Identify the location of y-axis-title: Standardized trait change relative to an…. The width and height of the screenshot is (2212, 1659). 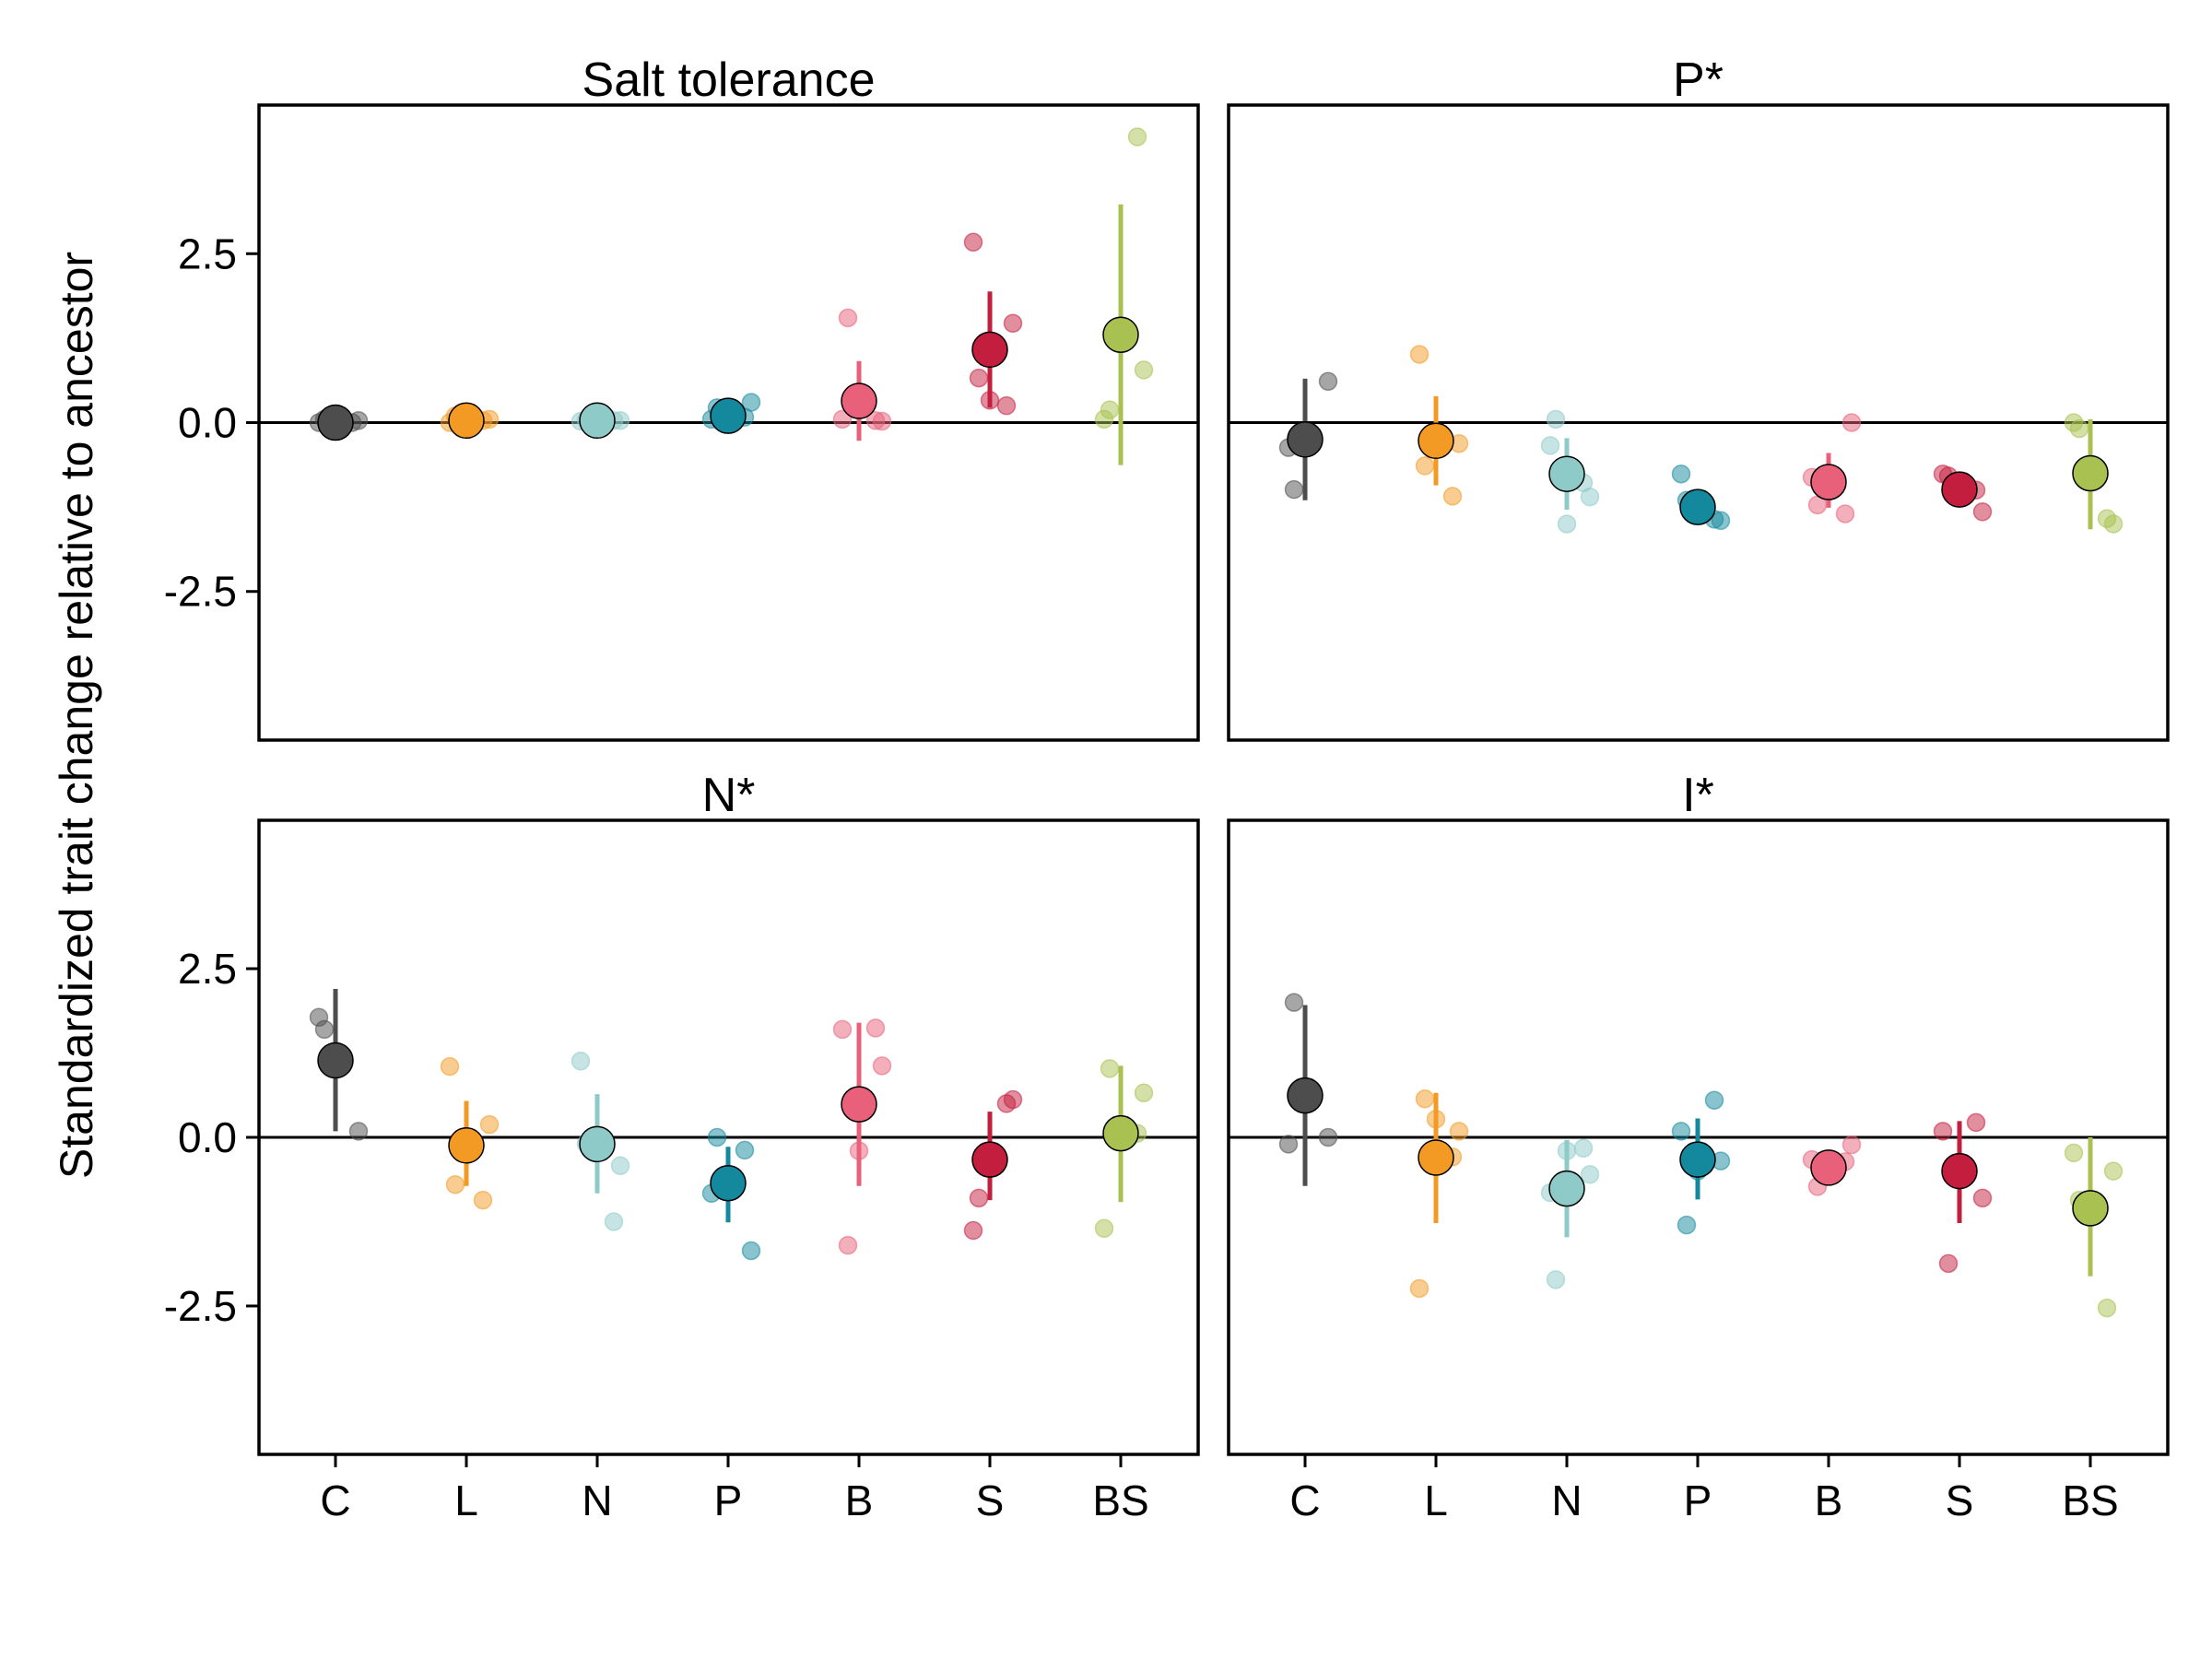
(76, 715).